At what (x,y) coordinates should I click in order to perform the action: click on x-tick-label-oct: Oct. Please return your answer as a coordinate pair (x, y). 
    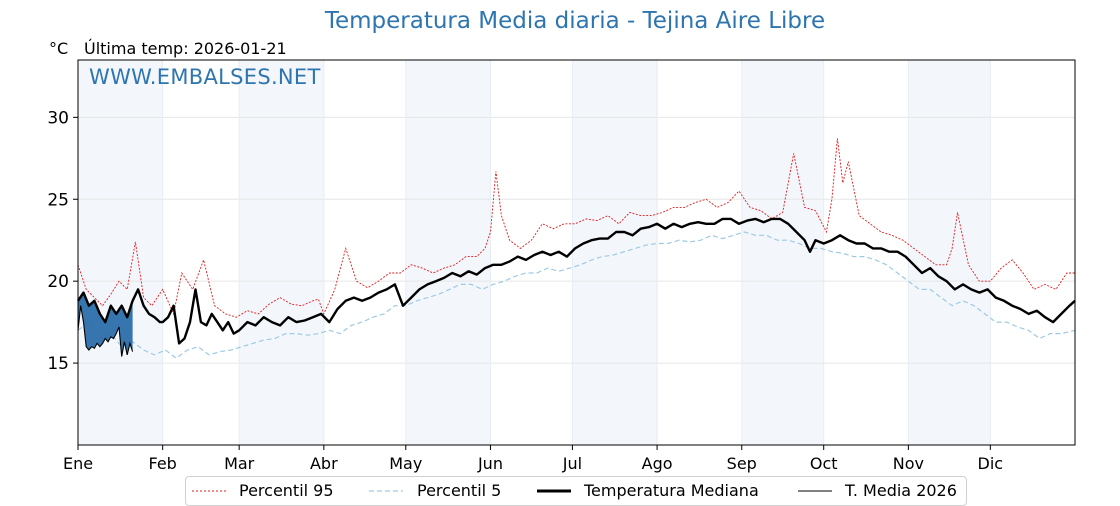
    Looking at the image, I should click on (824, 463).